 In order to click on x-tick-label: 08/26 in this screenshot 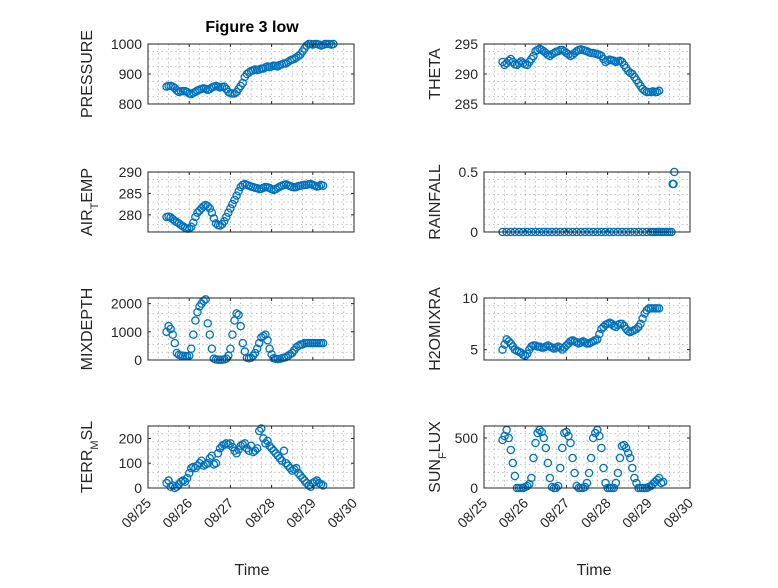, I will do `click(177, 513)`.